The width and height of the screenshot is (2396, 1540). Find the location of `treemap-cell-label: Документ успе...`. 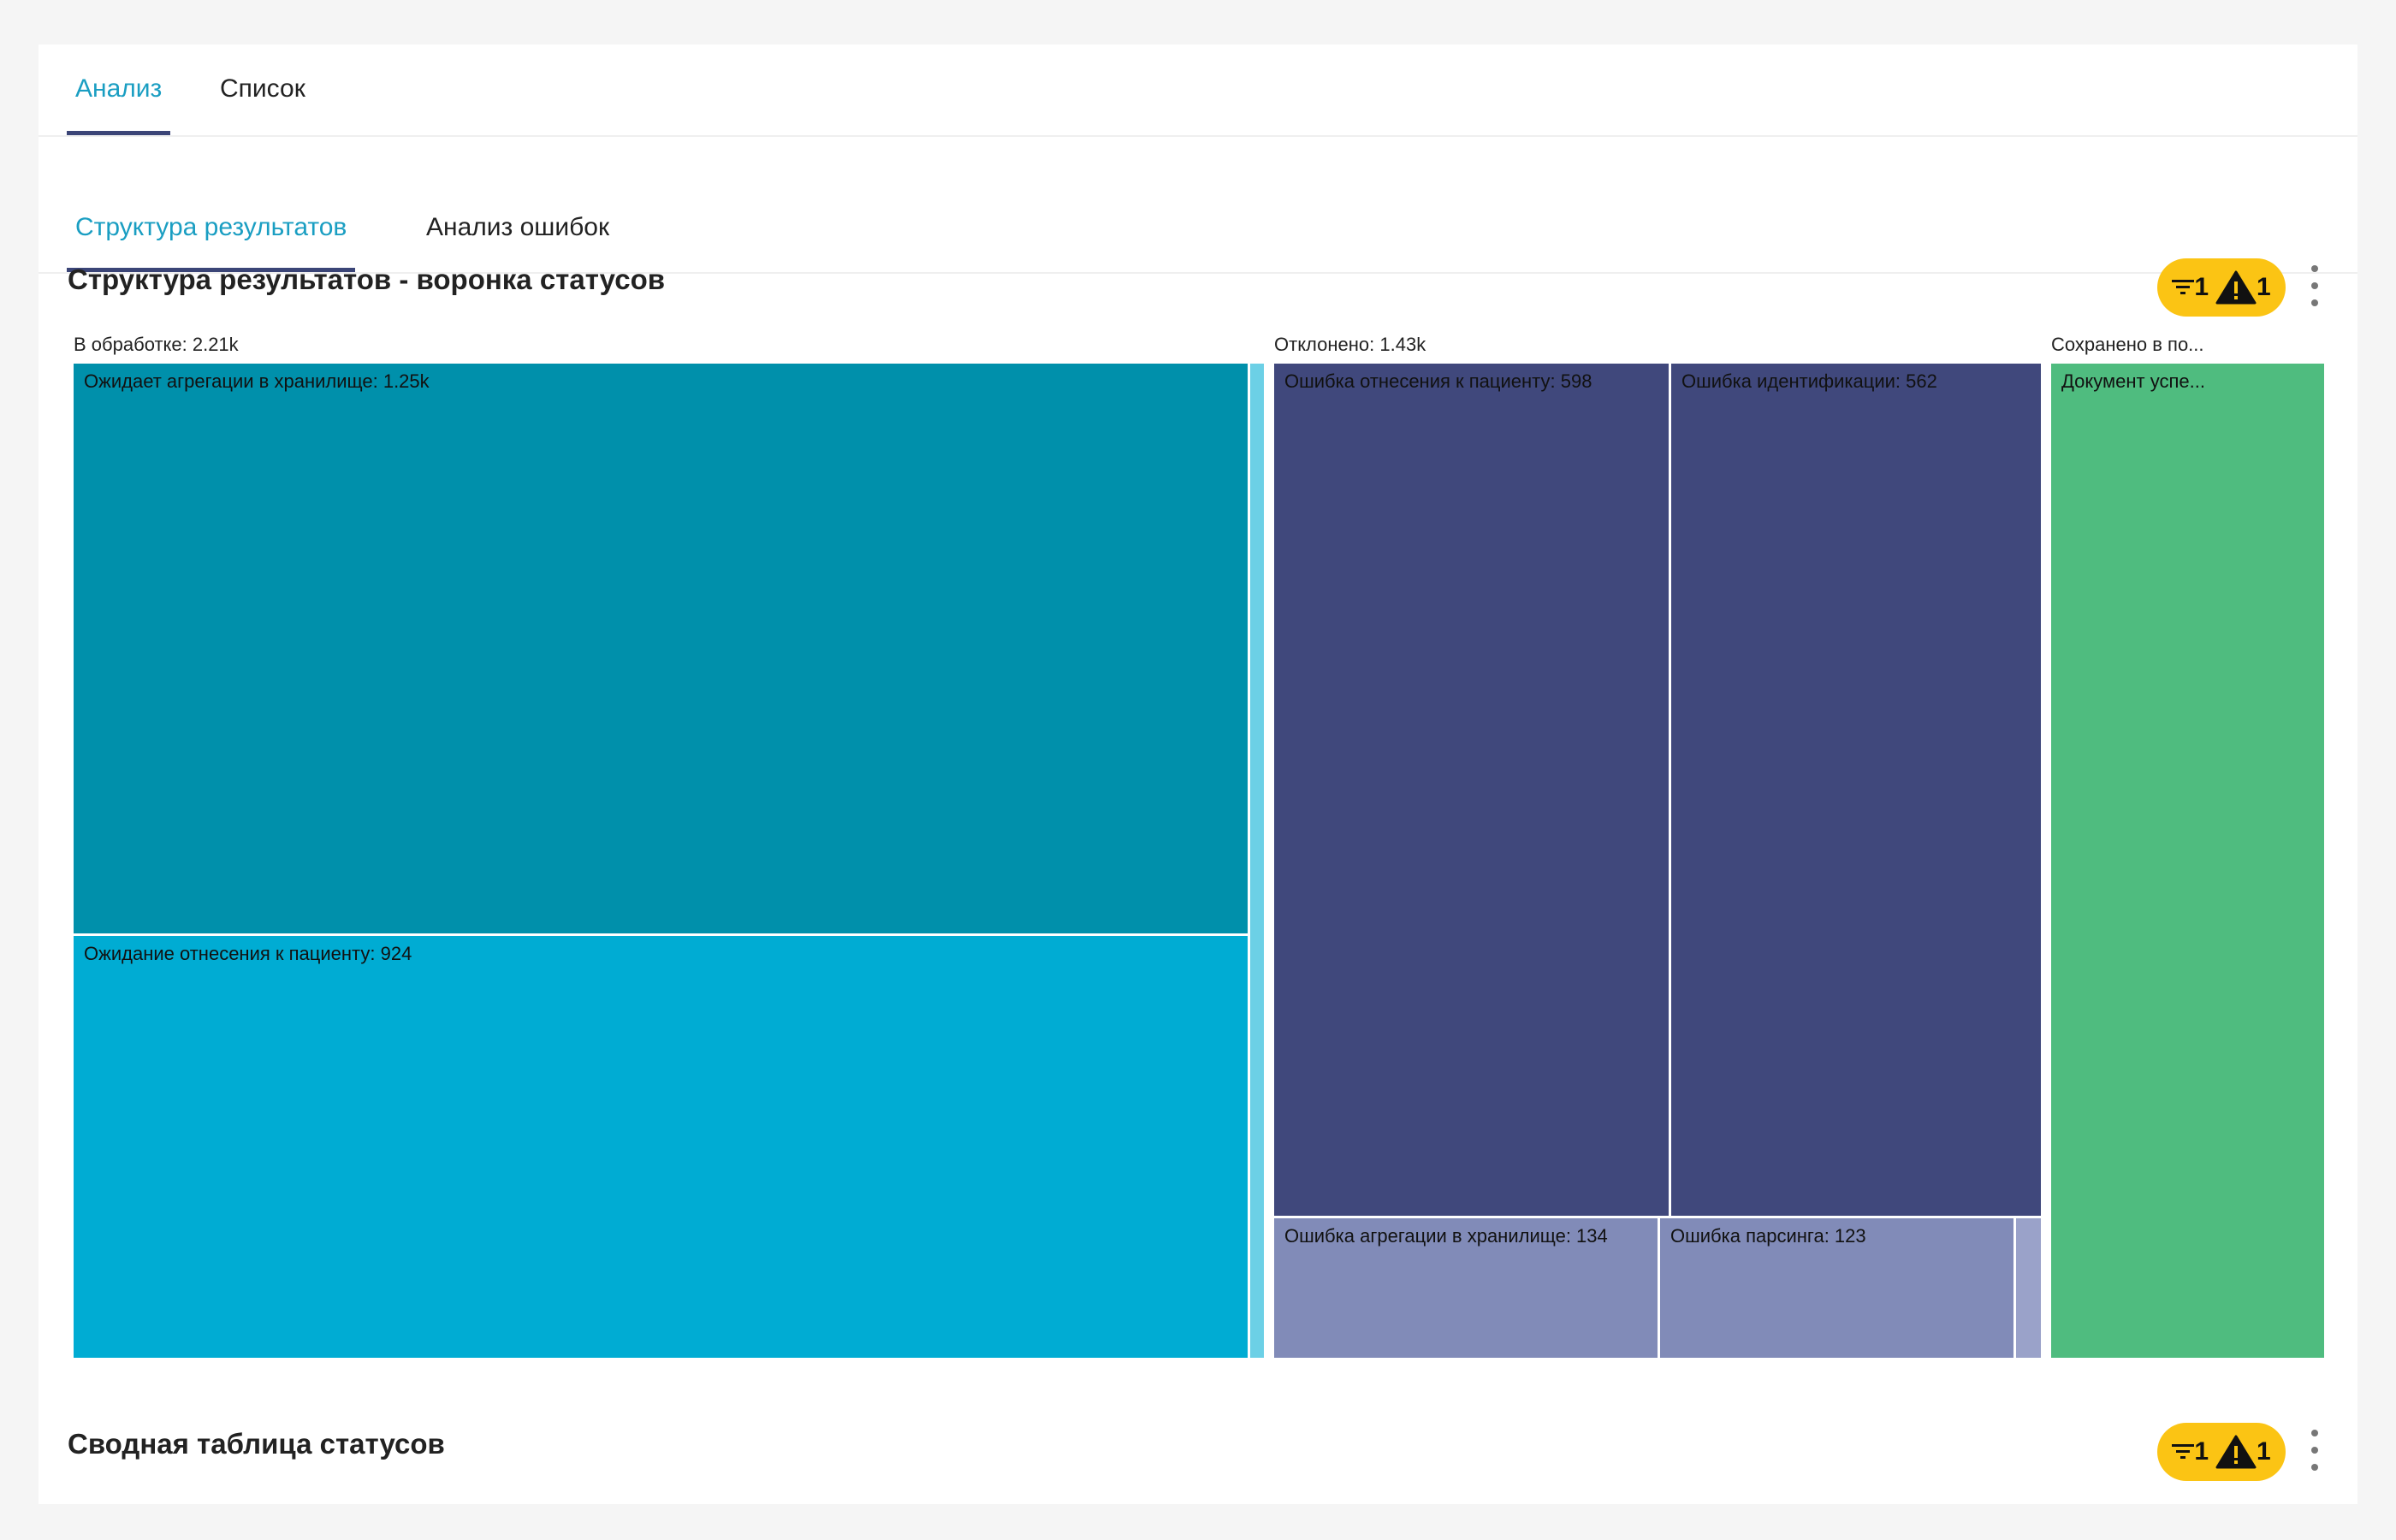

treemap-cell-label: Документ успе... is located at coordinates (2133, 381).